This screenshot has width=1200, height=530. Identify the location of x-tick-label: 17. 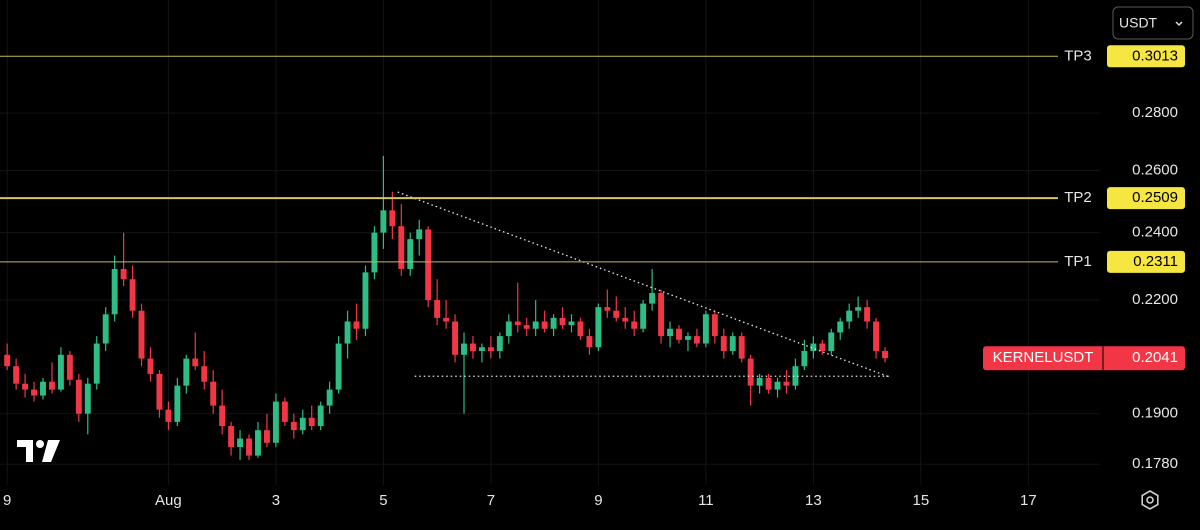
(1028, 500).